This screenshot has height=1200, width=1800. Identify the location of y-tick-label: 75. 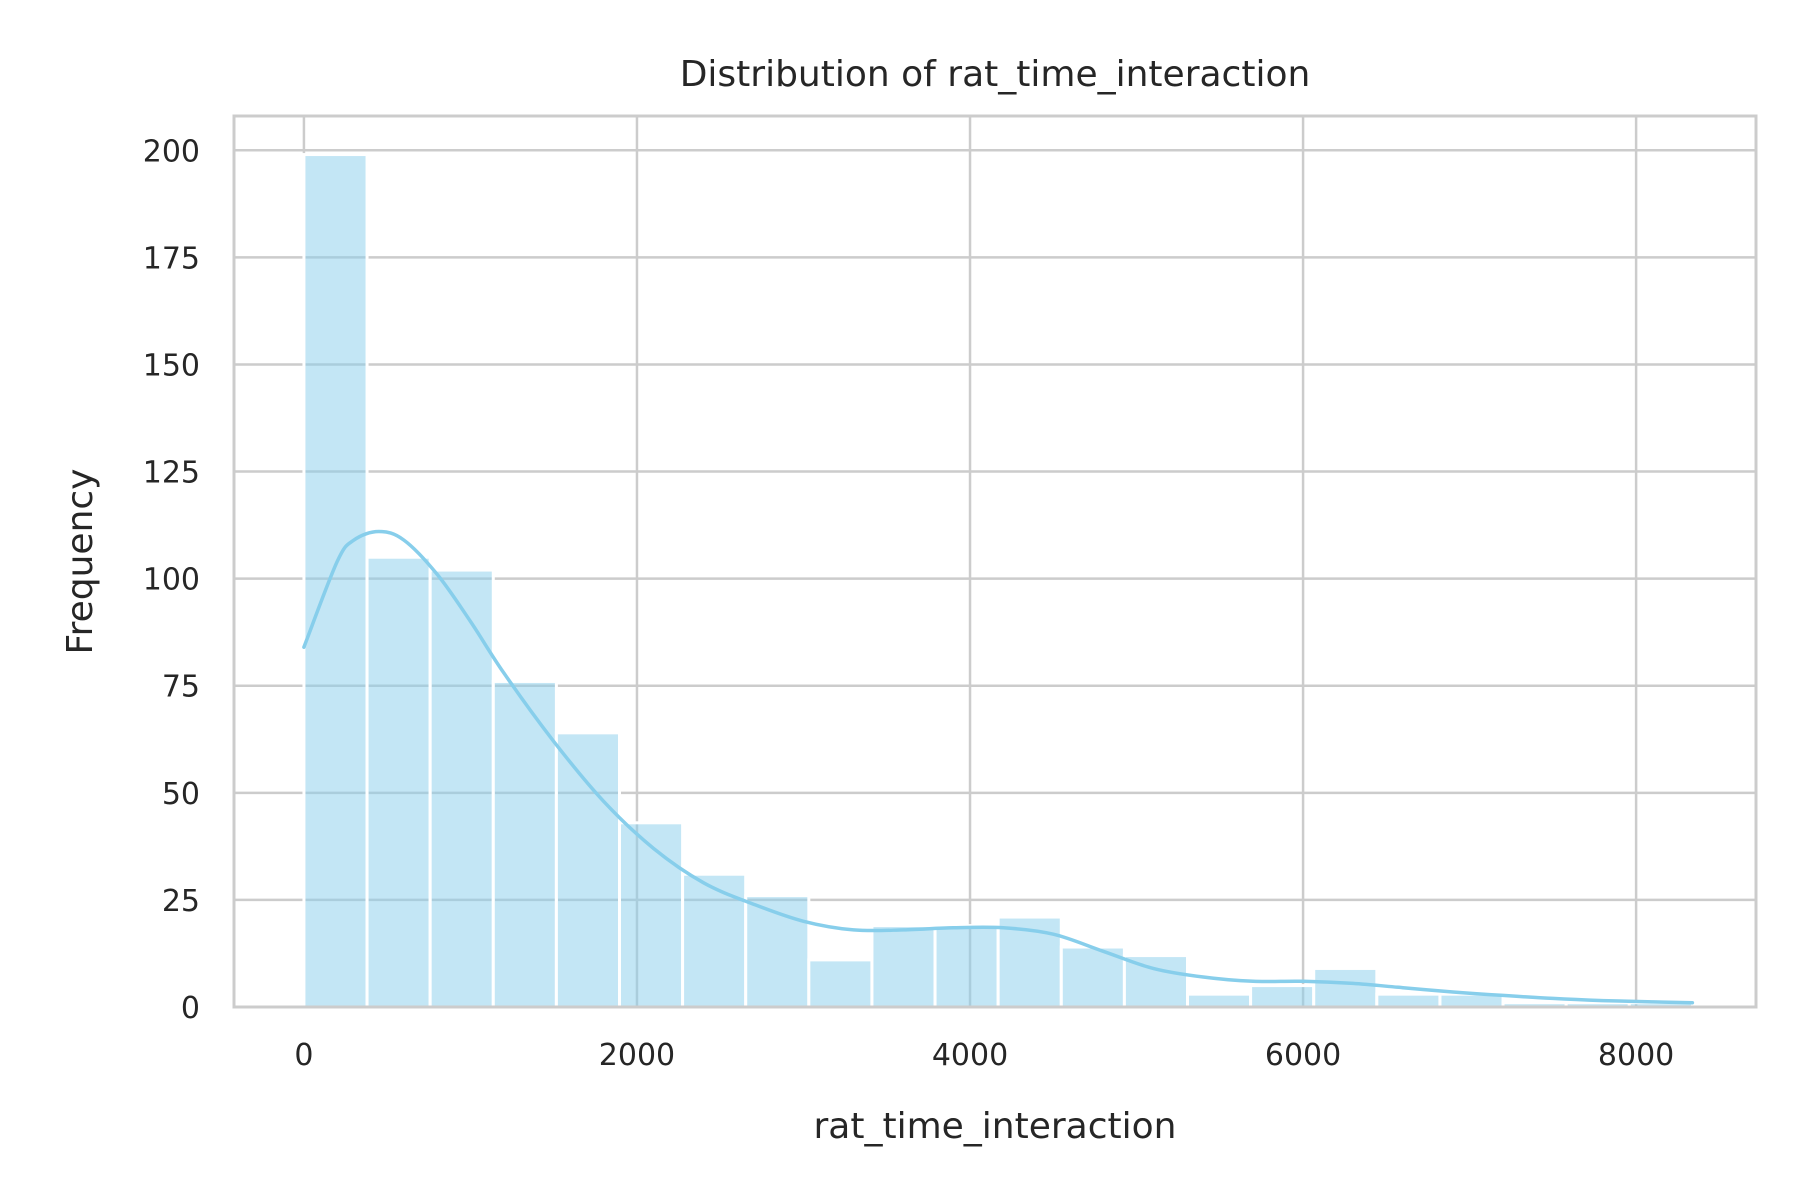
(181, 687).